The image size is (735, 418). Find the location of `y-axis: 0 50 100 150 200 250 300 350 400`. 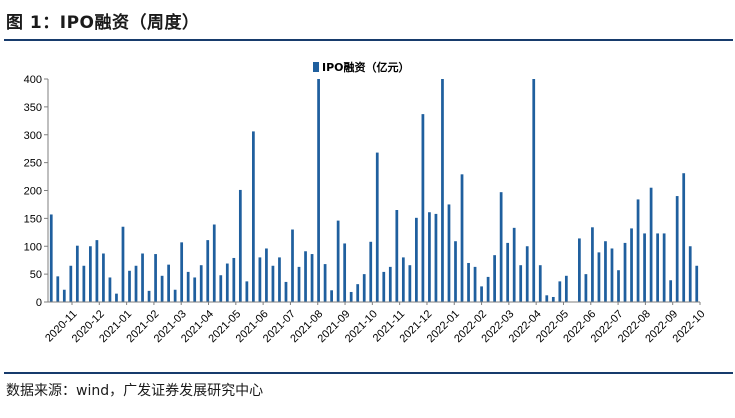

y-axis: 0 50 100 150 200 250 300 350 400 is located at coordinates (36, 191).